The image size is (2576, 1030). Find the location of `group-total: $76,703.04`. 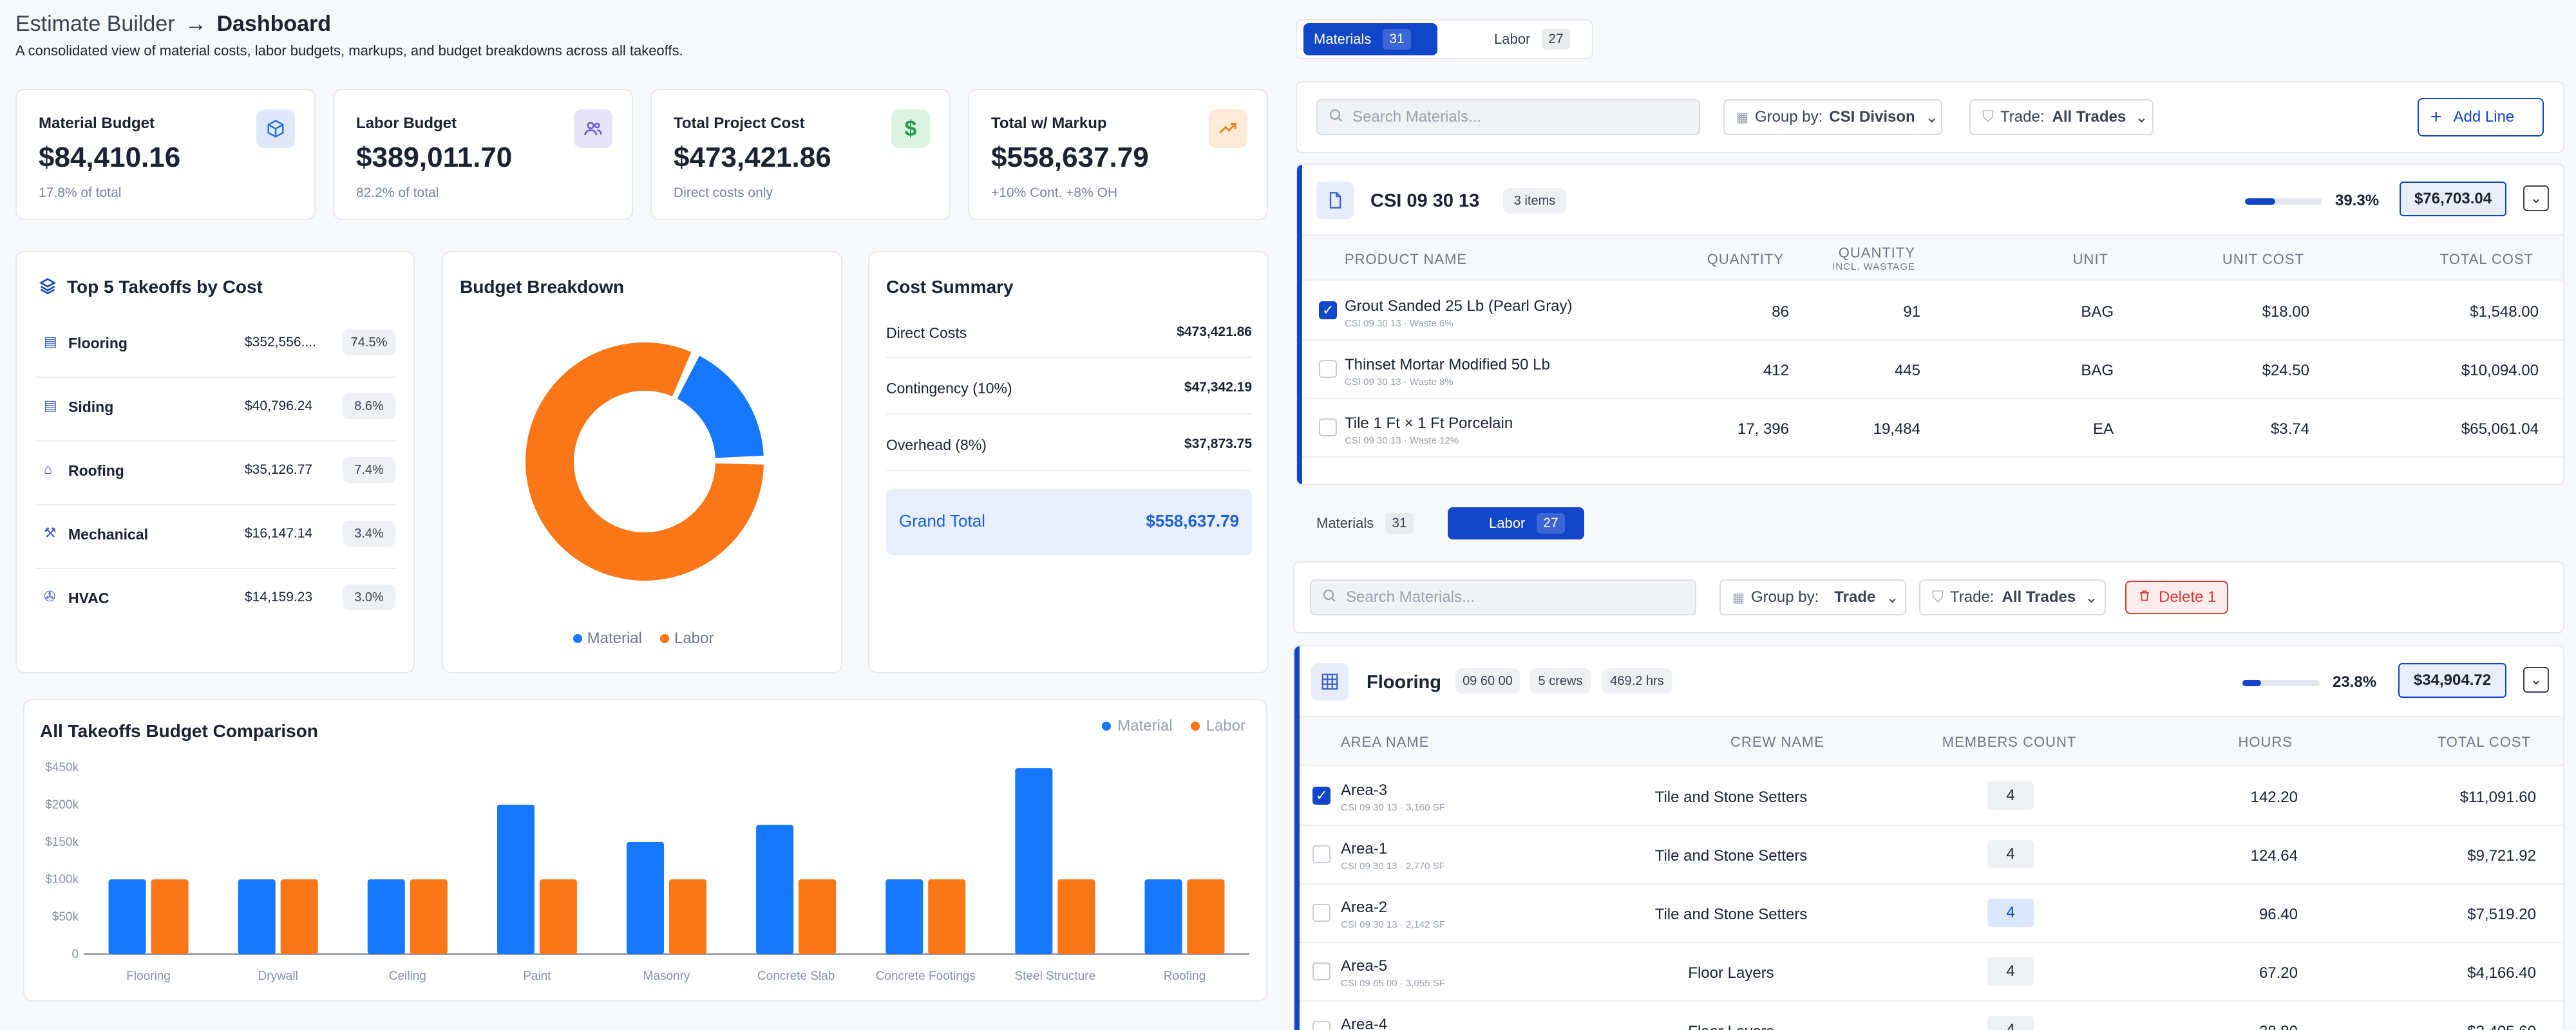

group-total: $76,703.04 is located at coordinates (2453, 199).